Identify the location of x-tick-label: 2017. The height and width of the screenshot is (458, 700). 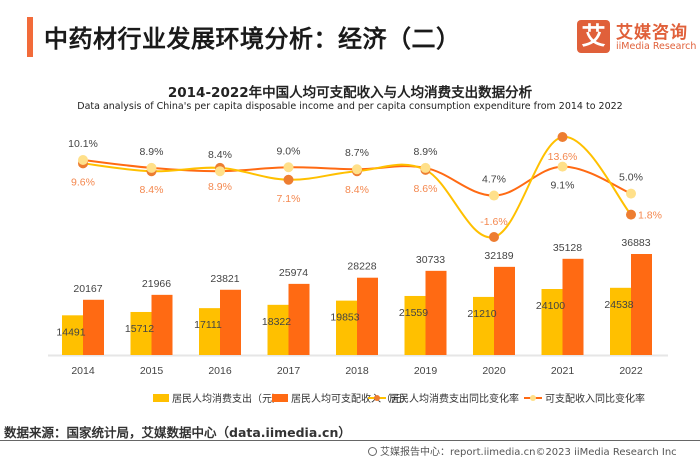
(289, 371).